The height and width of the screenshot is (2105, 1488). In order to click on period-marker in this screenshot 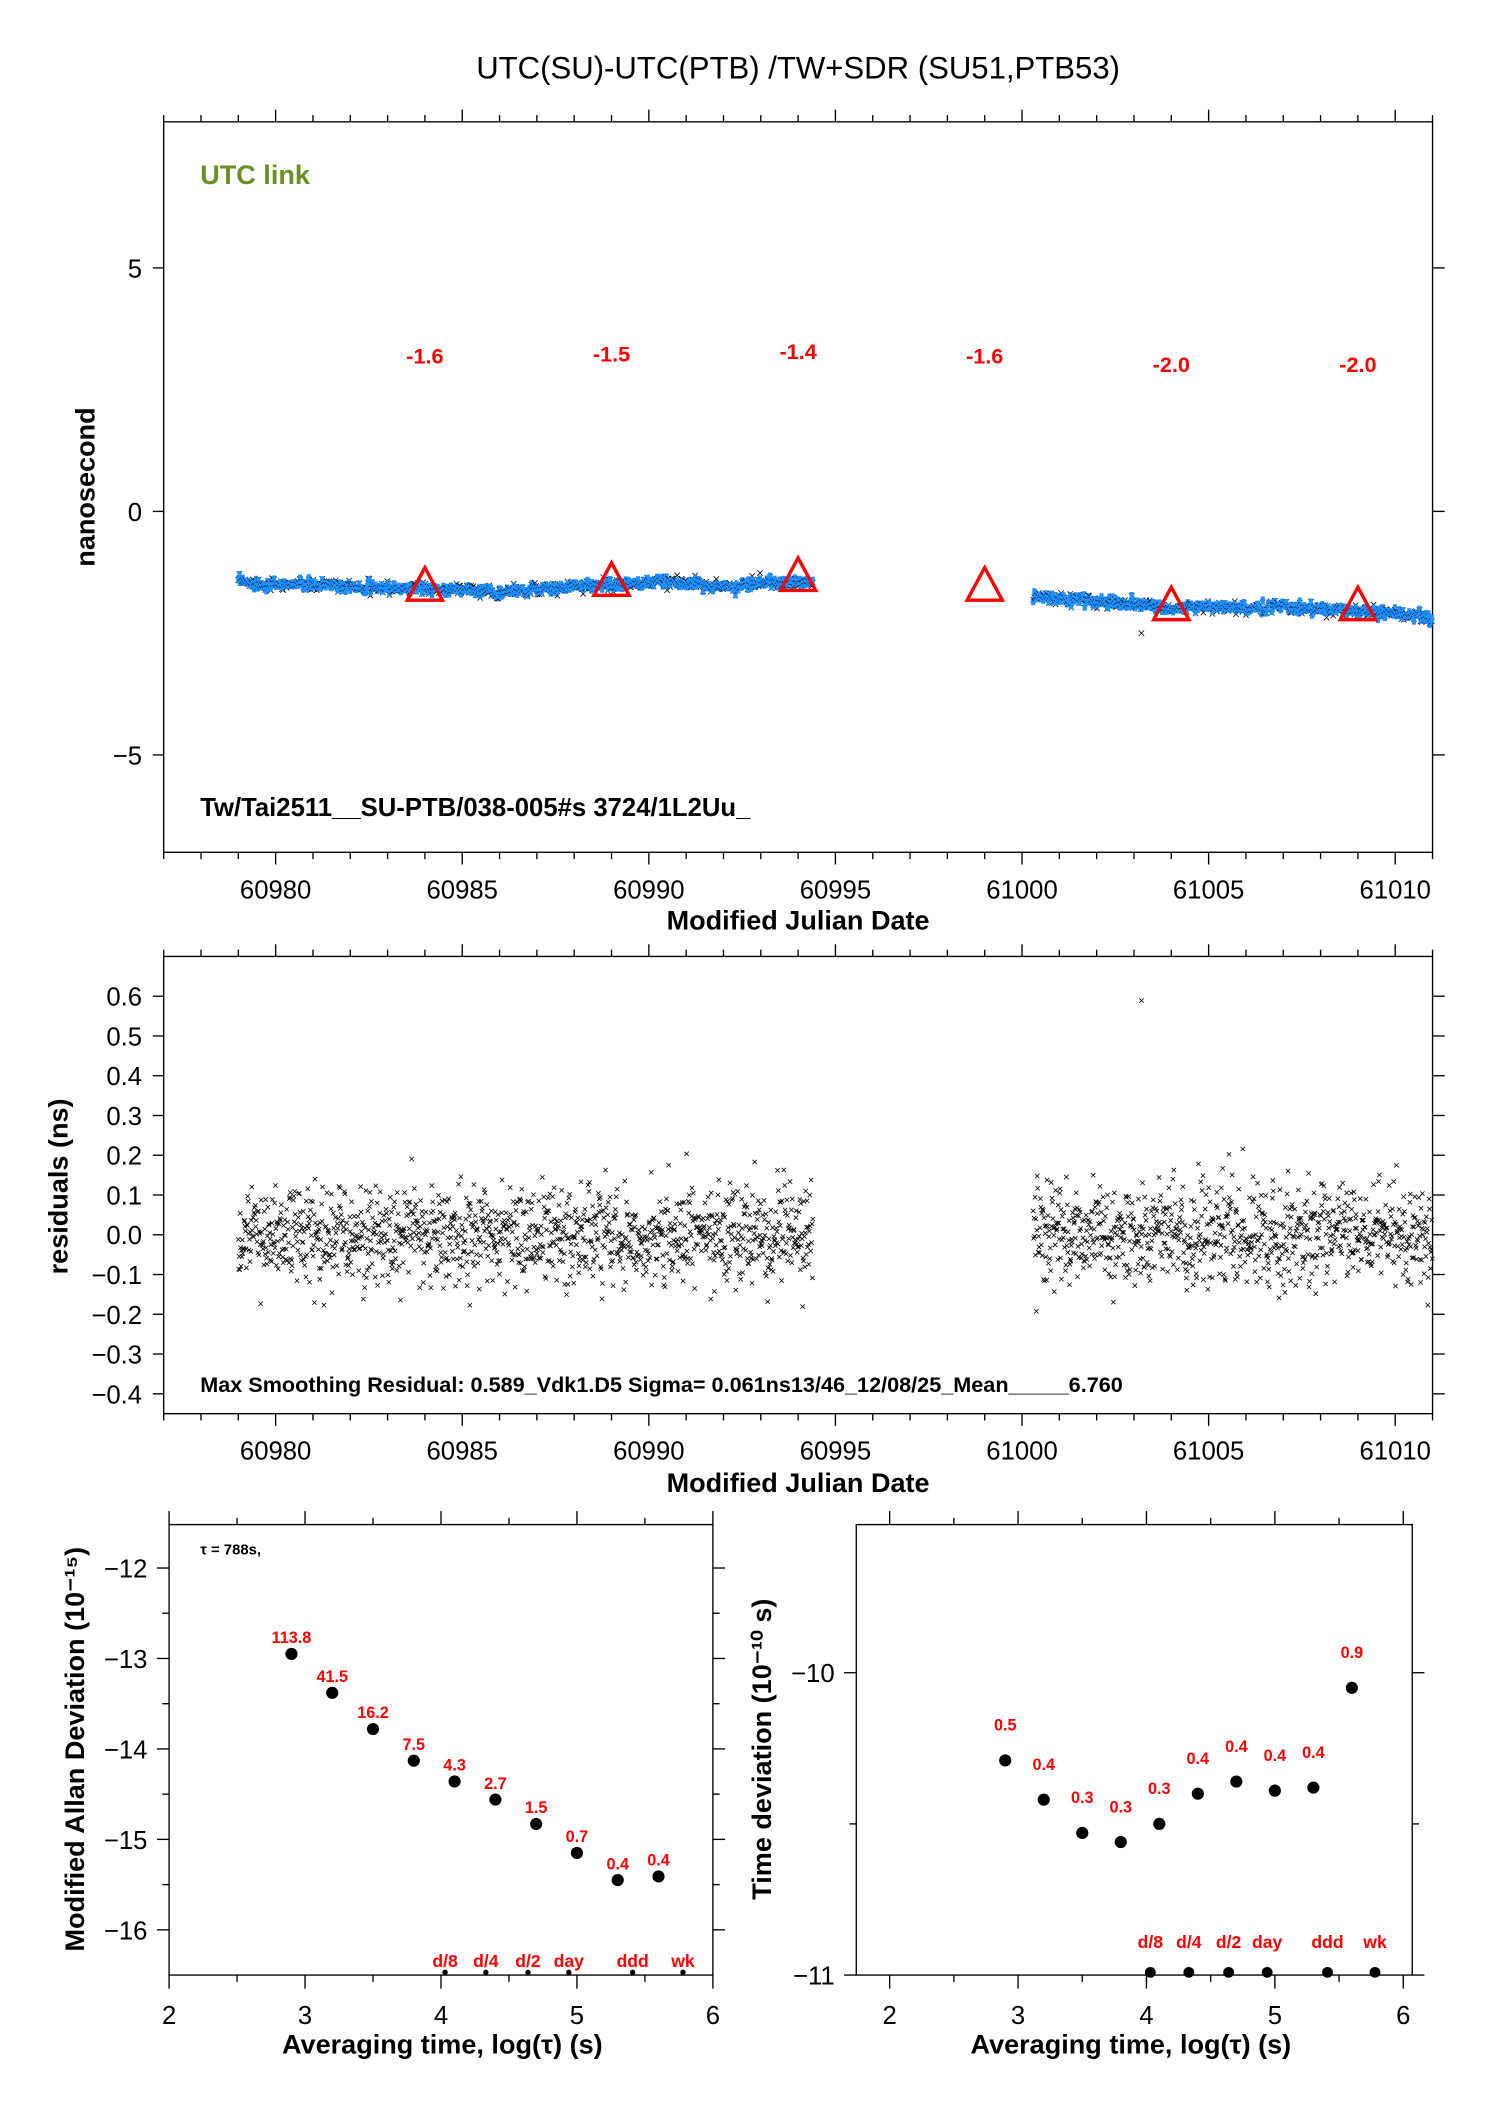, I will do `click(1327, 1972)`.